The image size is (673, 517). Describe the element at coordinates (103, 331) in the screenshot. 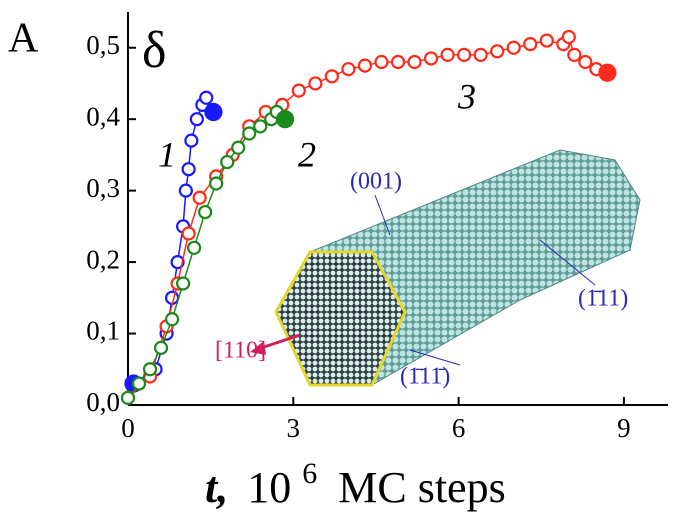

I see `y-tick-label: 0,1` at that location.